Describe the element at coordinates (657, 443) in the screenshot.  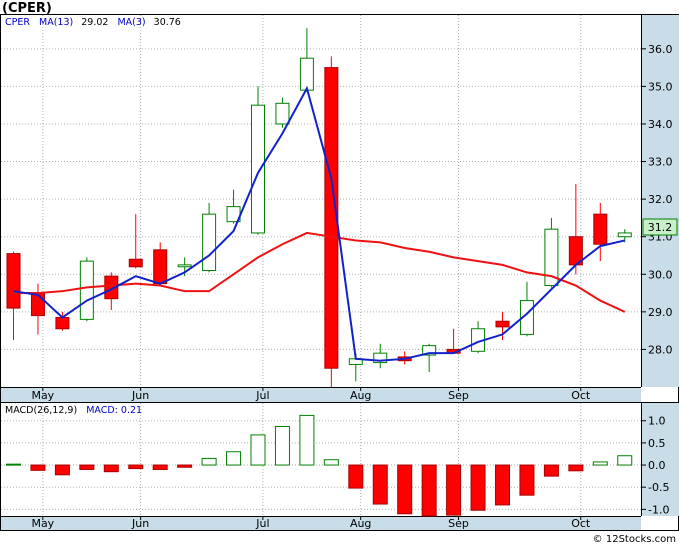
I see `macd-y-tick-label: 0.5` at that location.